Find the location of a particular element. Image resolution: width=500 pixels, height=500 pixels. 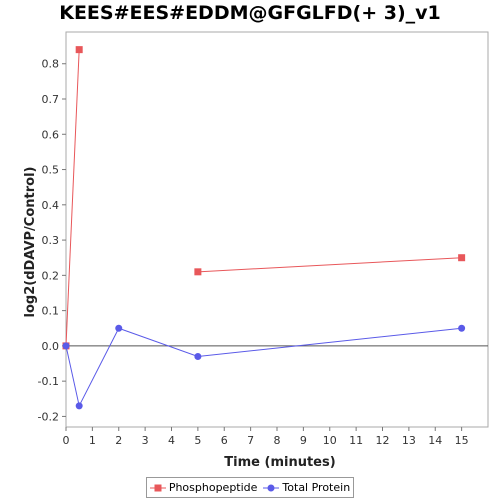

y-tick-label: 0.3 is located at coordinates (51, 240).